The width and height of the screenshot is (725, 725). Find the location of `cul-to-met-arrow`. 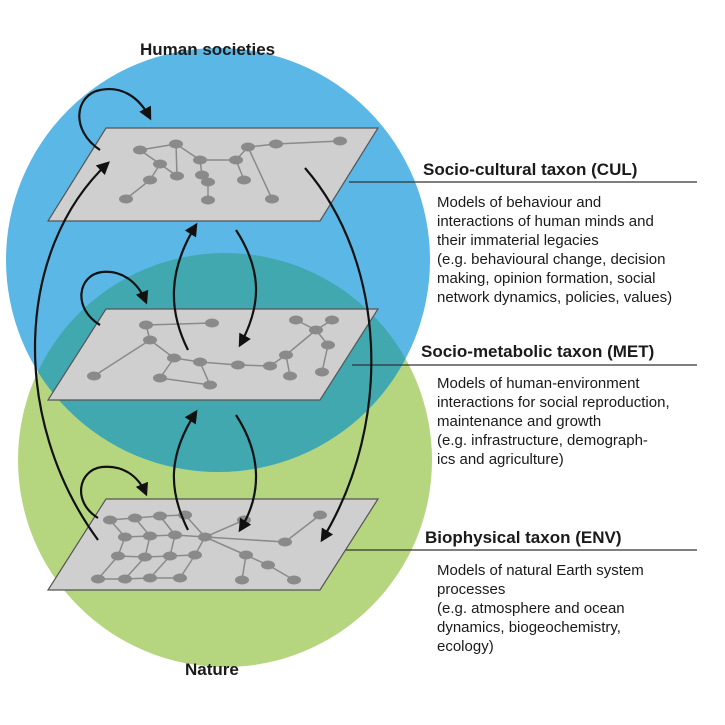

cul-to-met-arrow is located at coordinates (246, 288).